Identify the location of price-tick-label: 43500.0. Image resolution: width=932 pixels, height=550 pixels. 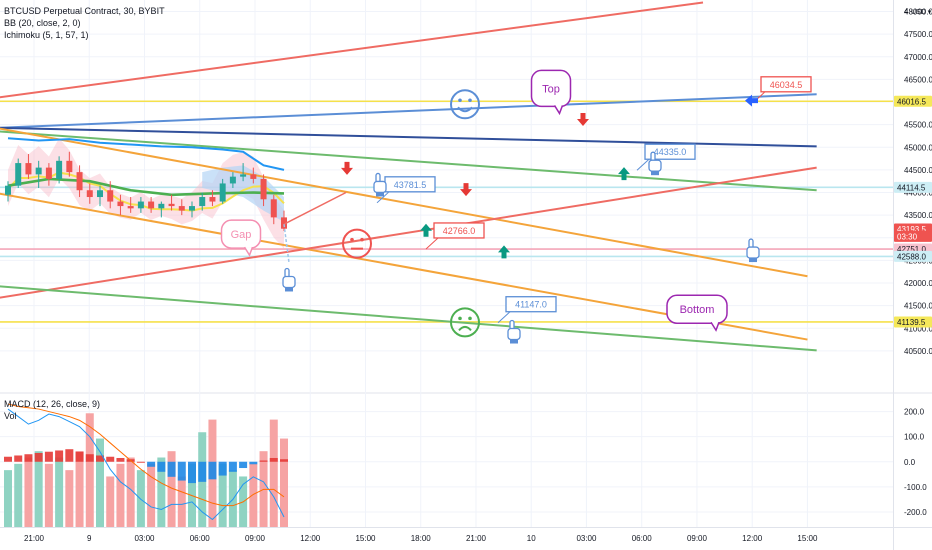
(918, 215).